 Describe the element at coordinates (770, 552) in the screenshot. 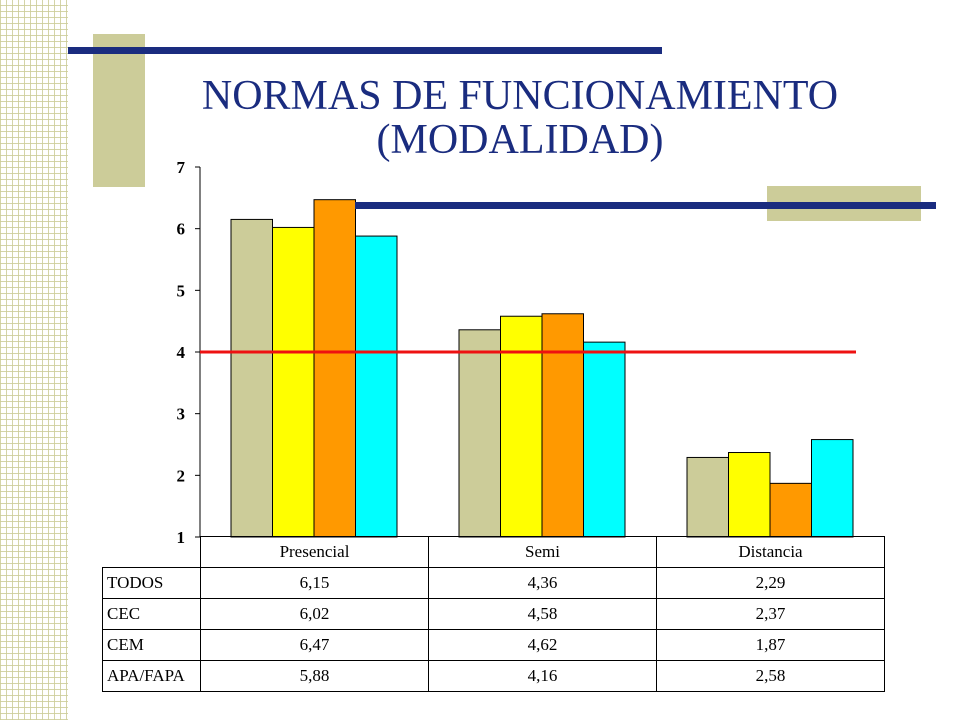

I see `category-header: Distancia` at that location.